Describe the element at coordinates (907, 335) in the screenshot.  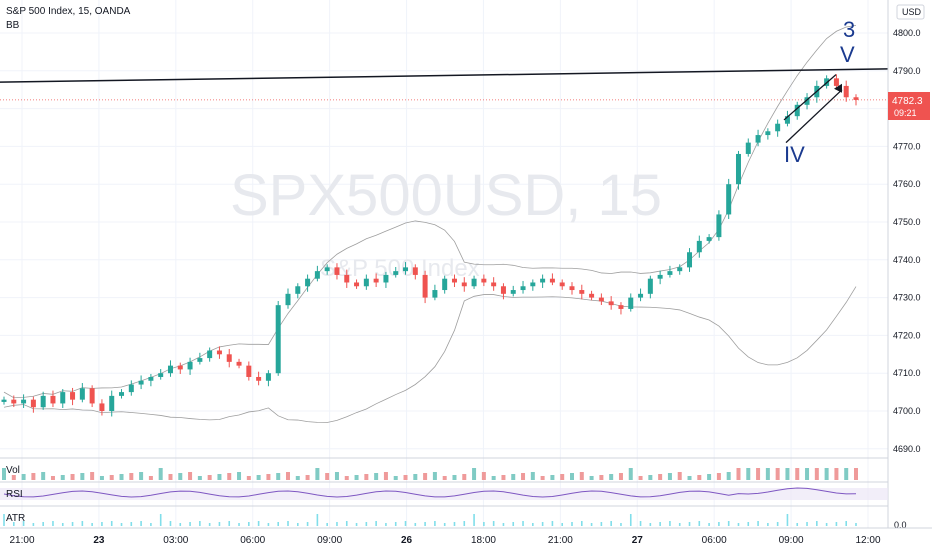
I see `price-tick-label: 4720.0` at that location.